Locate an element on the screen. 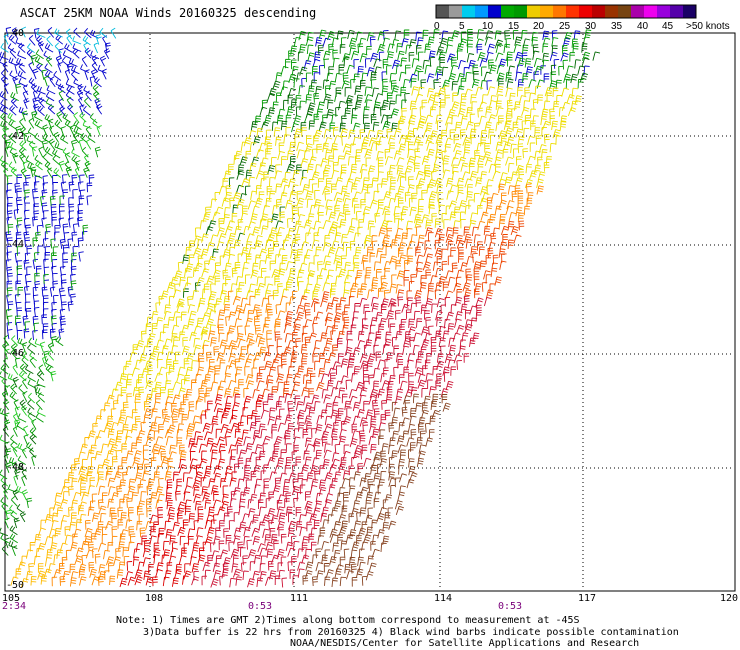 This screenshot has height=650, width=740. left-swath-barbs is located at coordinates (58, 291).